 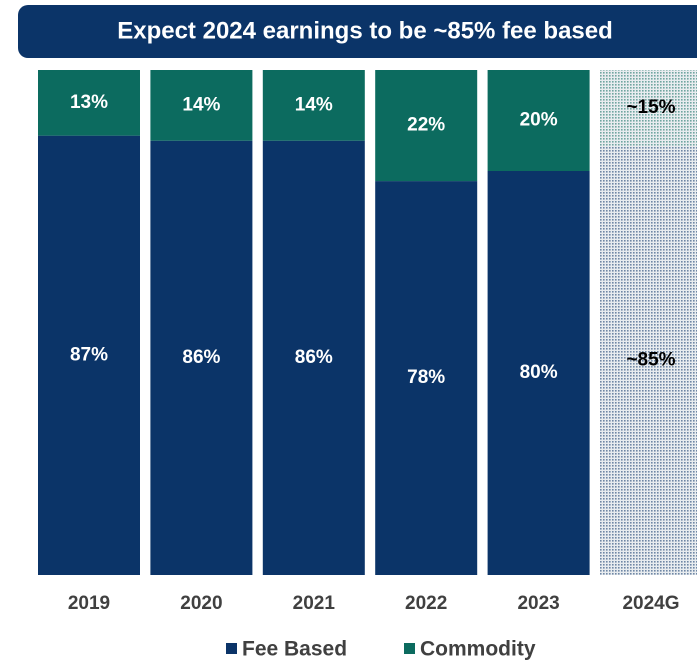 What do you see at coordinates (201, 603) in the screenshot?
I see `x-tick-label: 2020` at bounding box center [201, 603].